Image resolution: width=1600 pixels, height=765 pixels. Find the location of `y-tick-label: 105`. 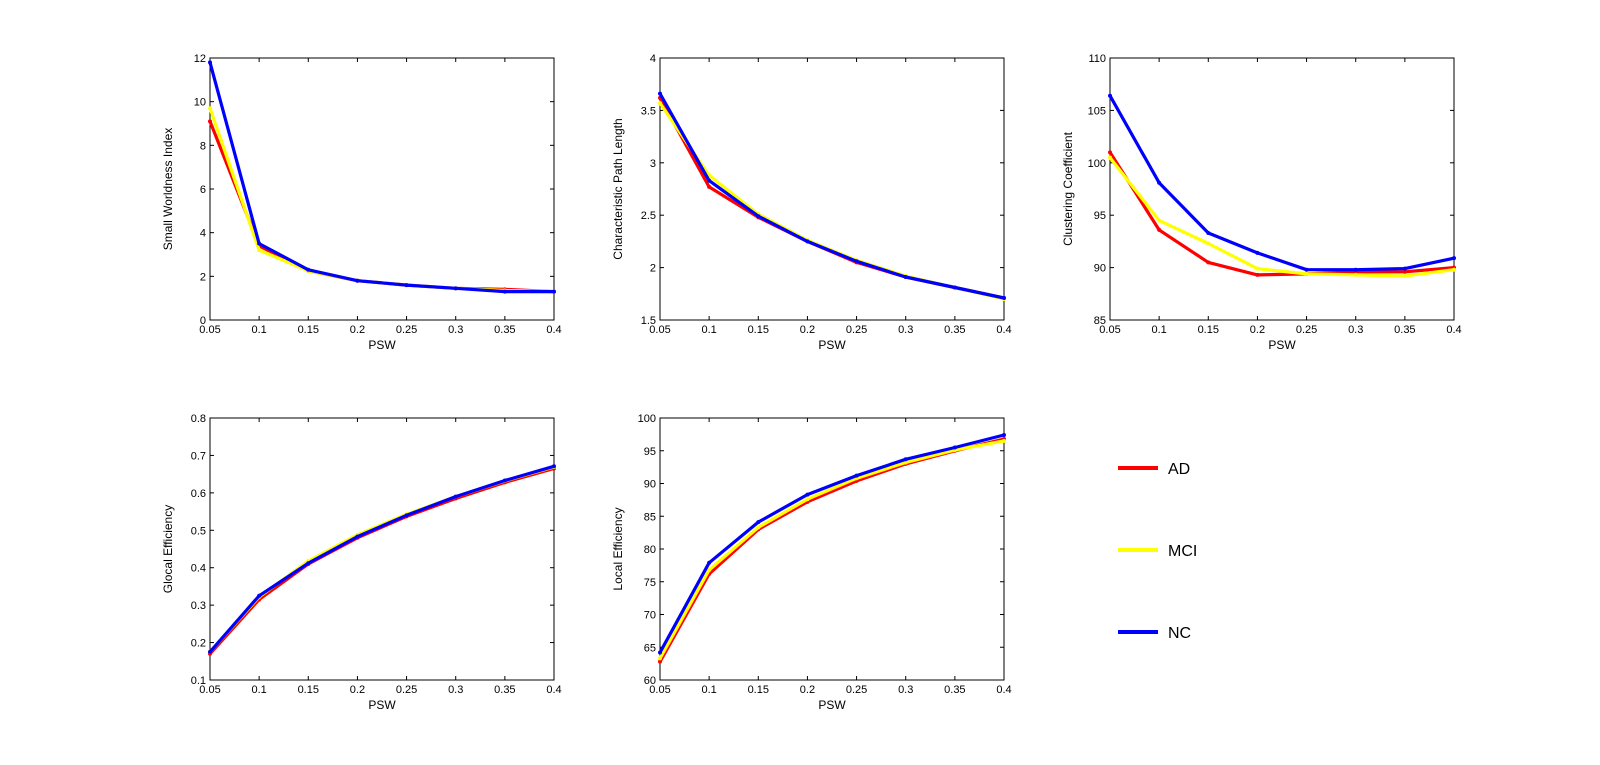

y-tick-label: 105 is located at coordinates (1097, 111).